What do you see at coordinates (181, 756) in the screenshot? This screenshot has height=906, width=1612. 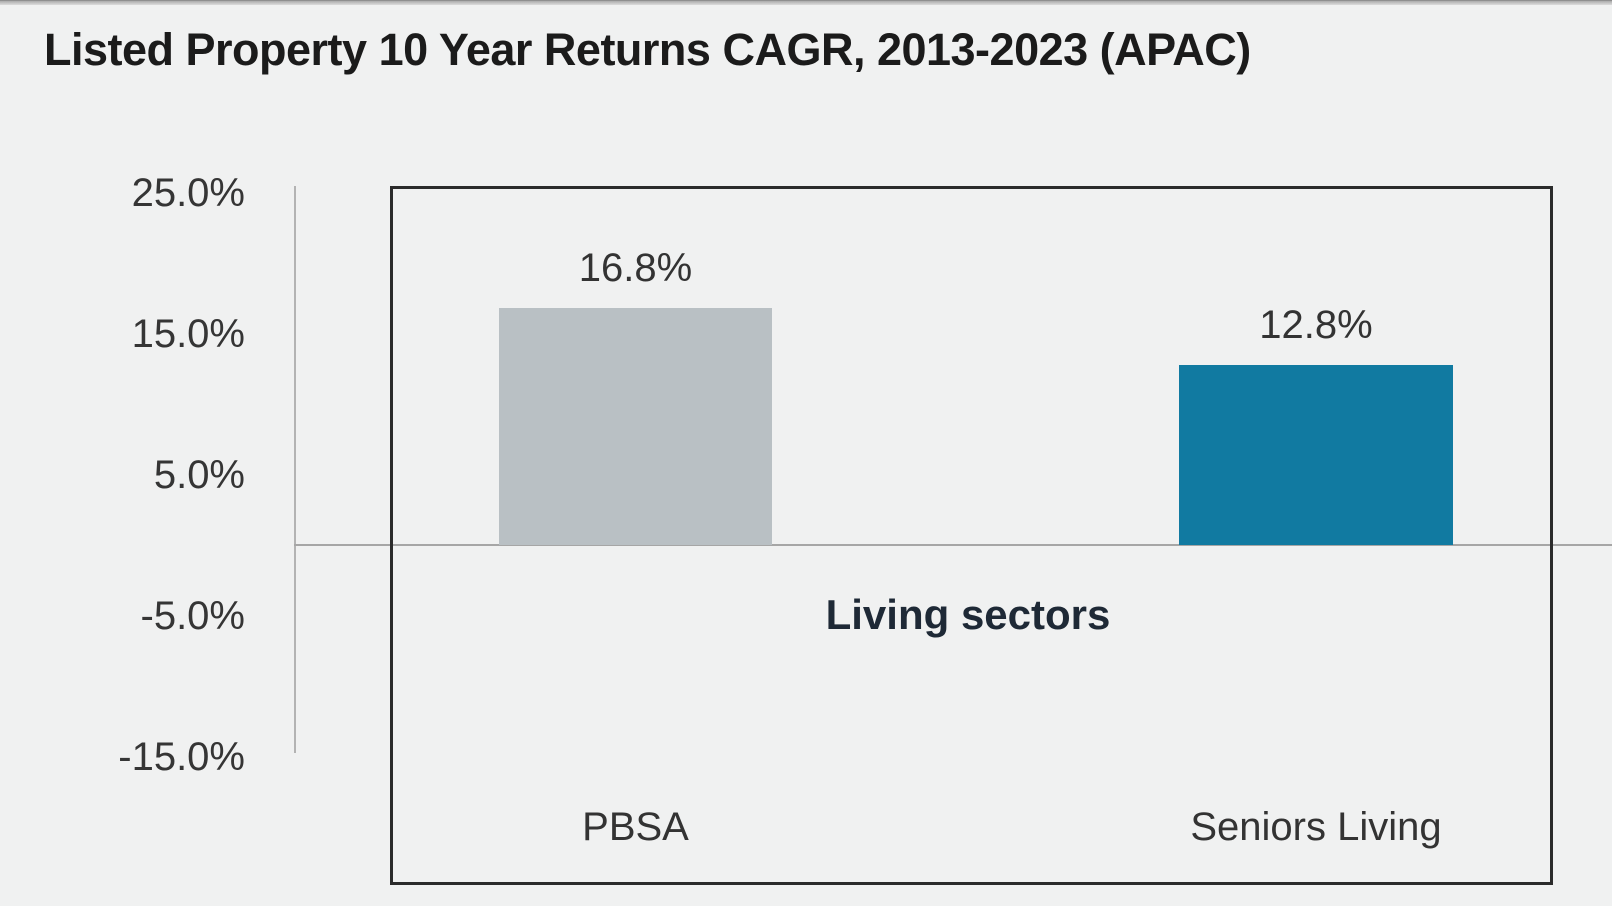 I see `y-tick-label: -15.0%` at bounding box center [181, 756].